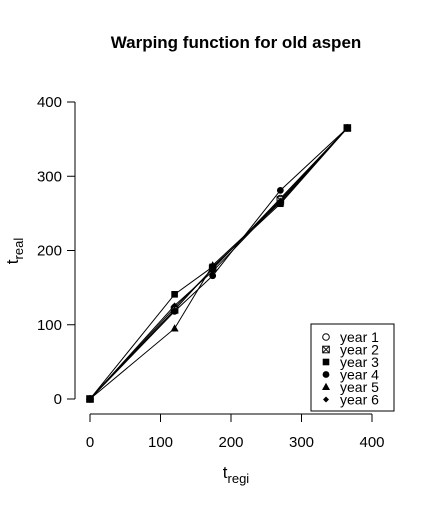 Image resolution: width=435 pixels, height=510 pixels. Describe the element at coordinates (359, 400) in the screenshot. I see `legend-label-6: year 6` at that location.